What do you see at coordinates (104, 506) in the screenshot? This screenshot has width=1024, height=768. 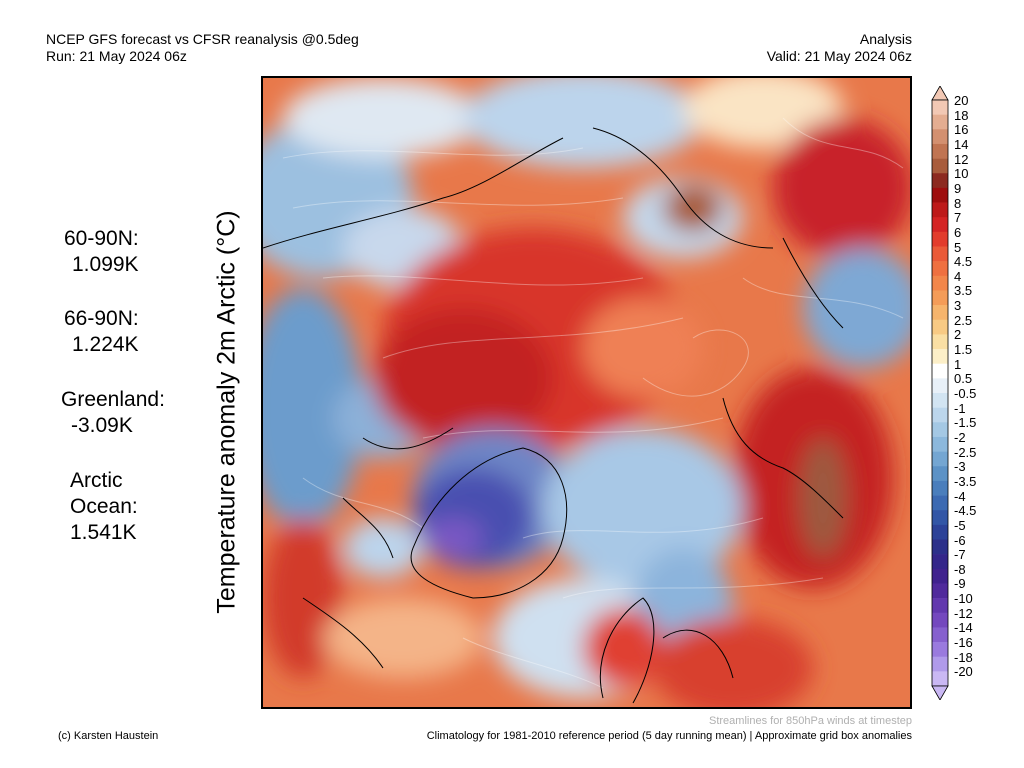 I see `stat-arctic-ocean: Arctic Ocean: 1.541K` at bounding box center [104, 506].